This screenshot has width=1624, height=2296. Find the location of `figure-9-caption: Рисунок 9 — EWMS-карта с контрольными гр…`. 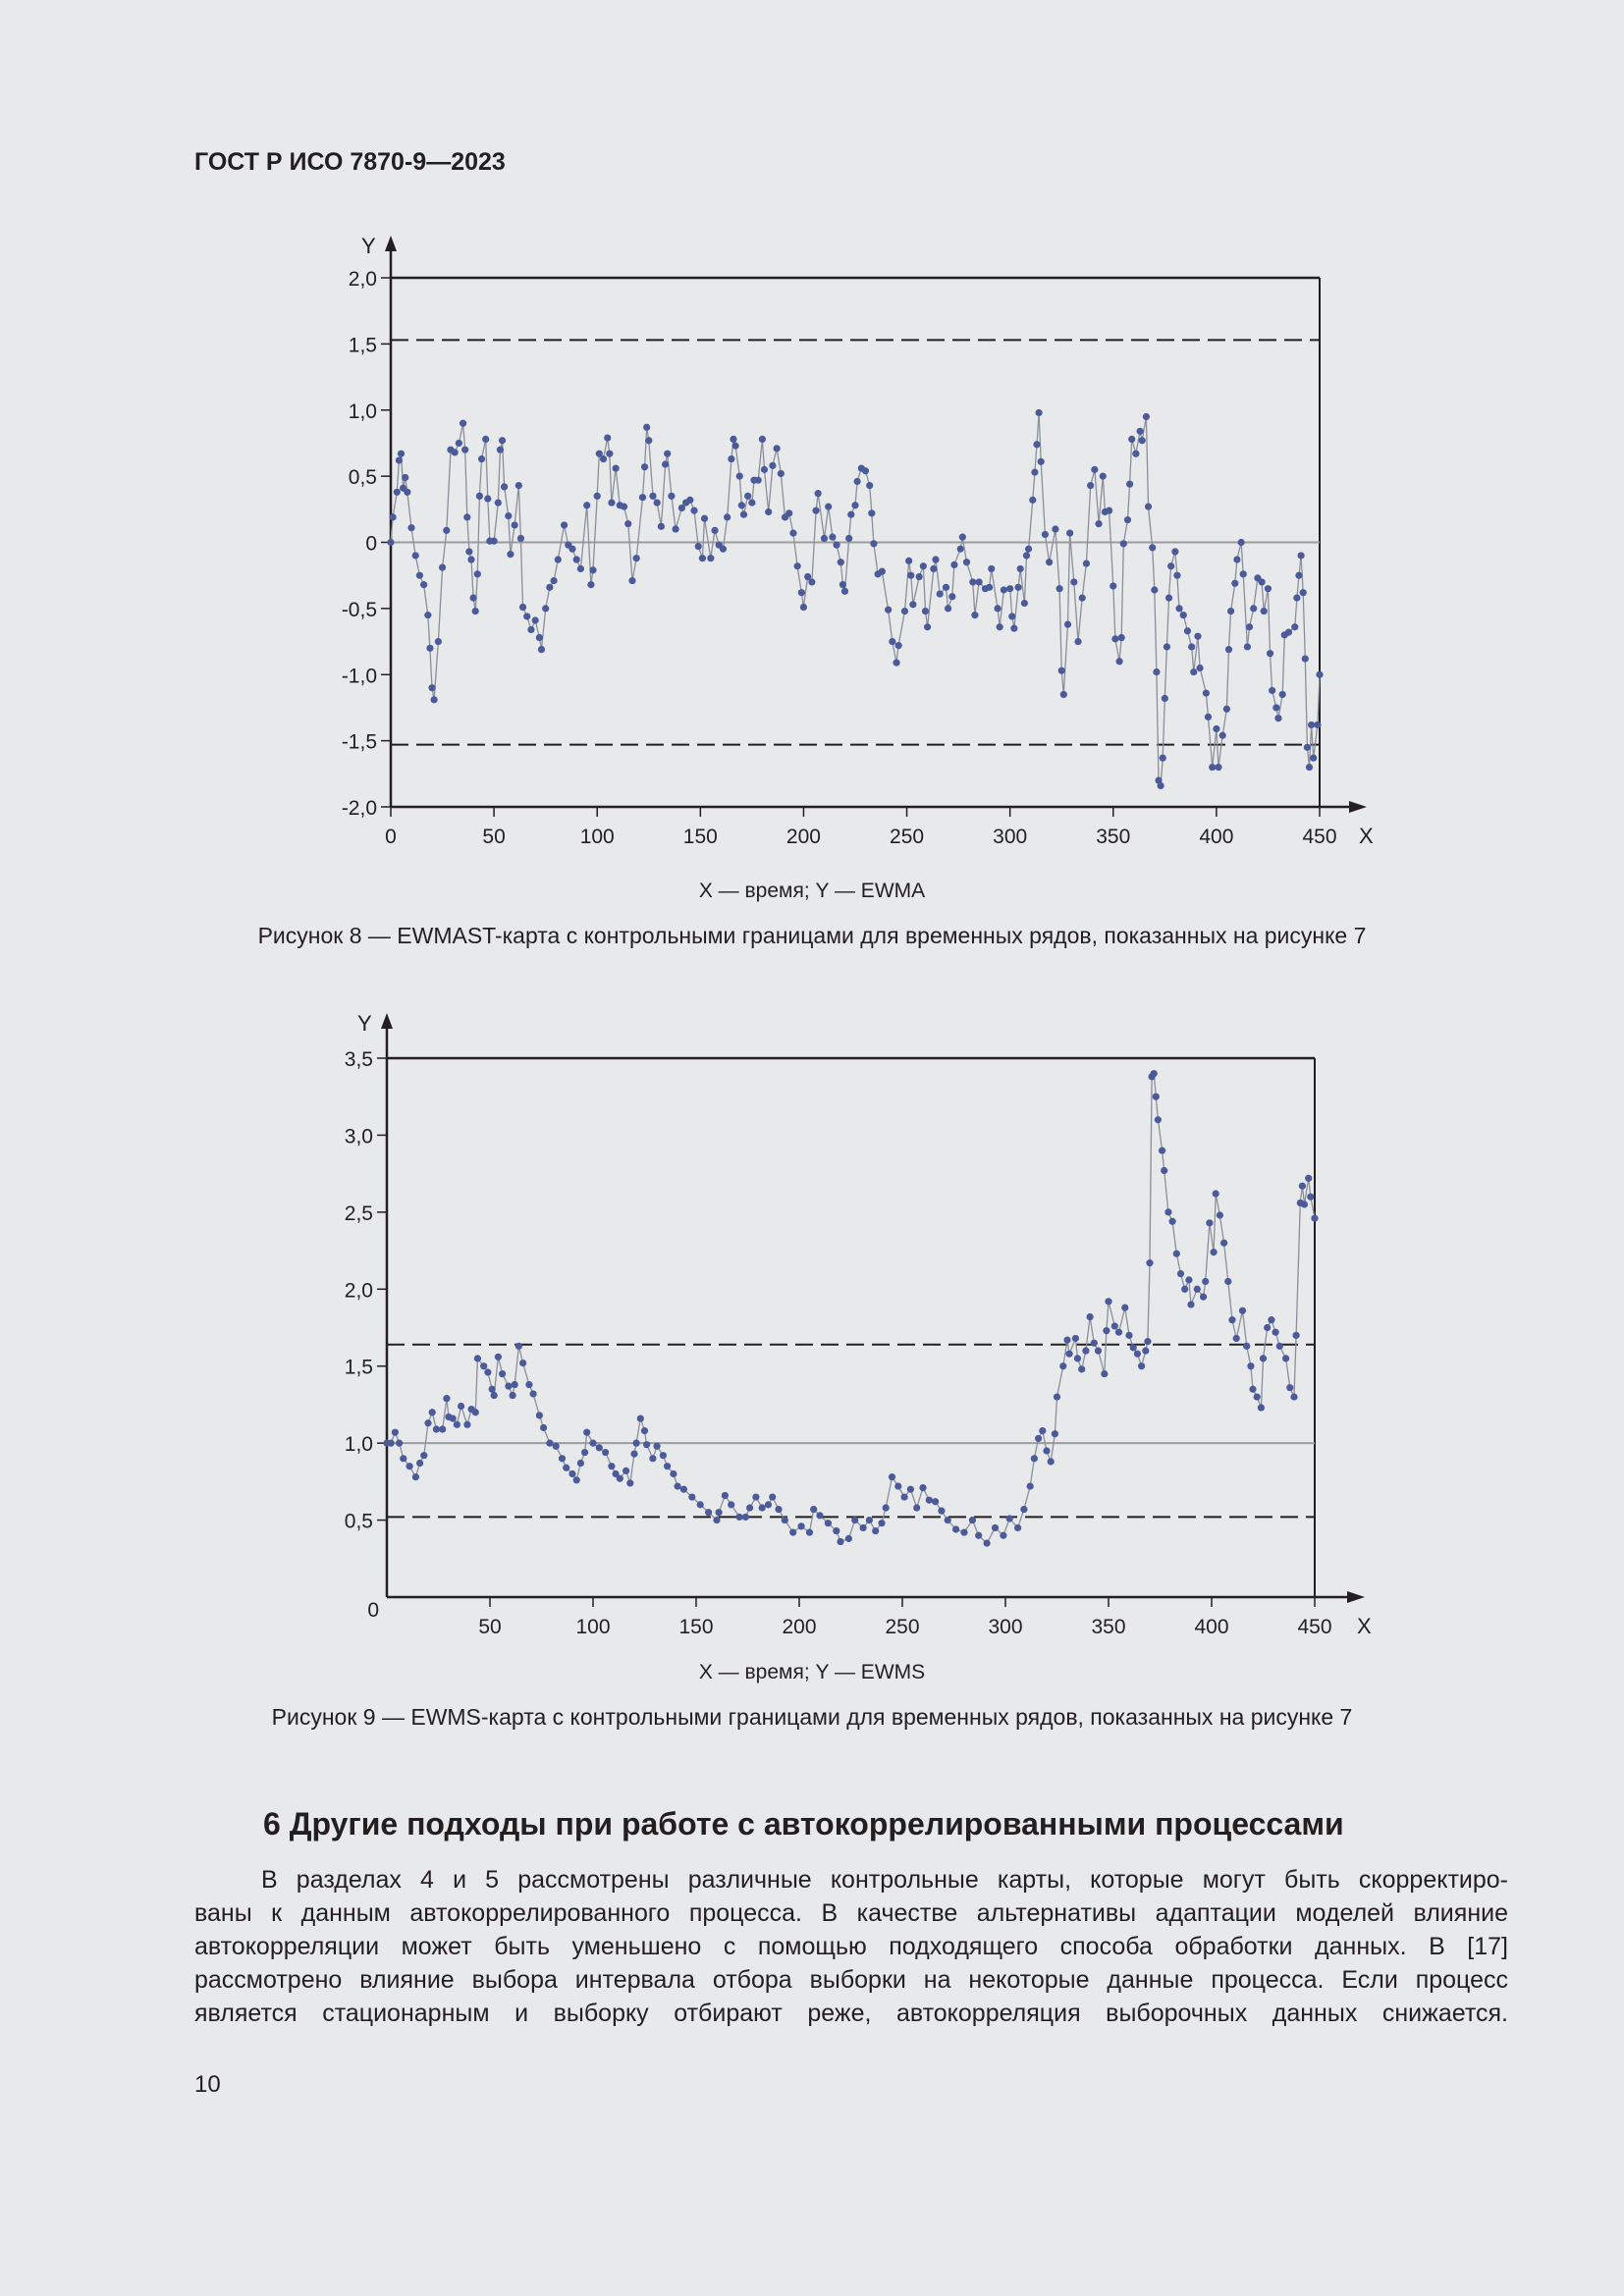

figure-9-caption: Рисунок 9 — EWMS-карта с контрольными гр… is located at coordinates (812, 1717).